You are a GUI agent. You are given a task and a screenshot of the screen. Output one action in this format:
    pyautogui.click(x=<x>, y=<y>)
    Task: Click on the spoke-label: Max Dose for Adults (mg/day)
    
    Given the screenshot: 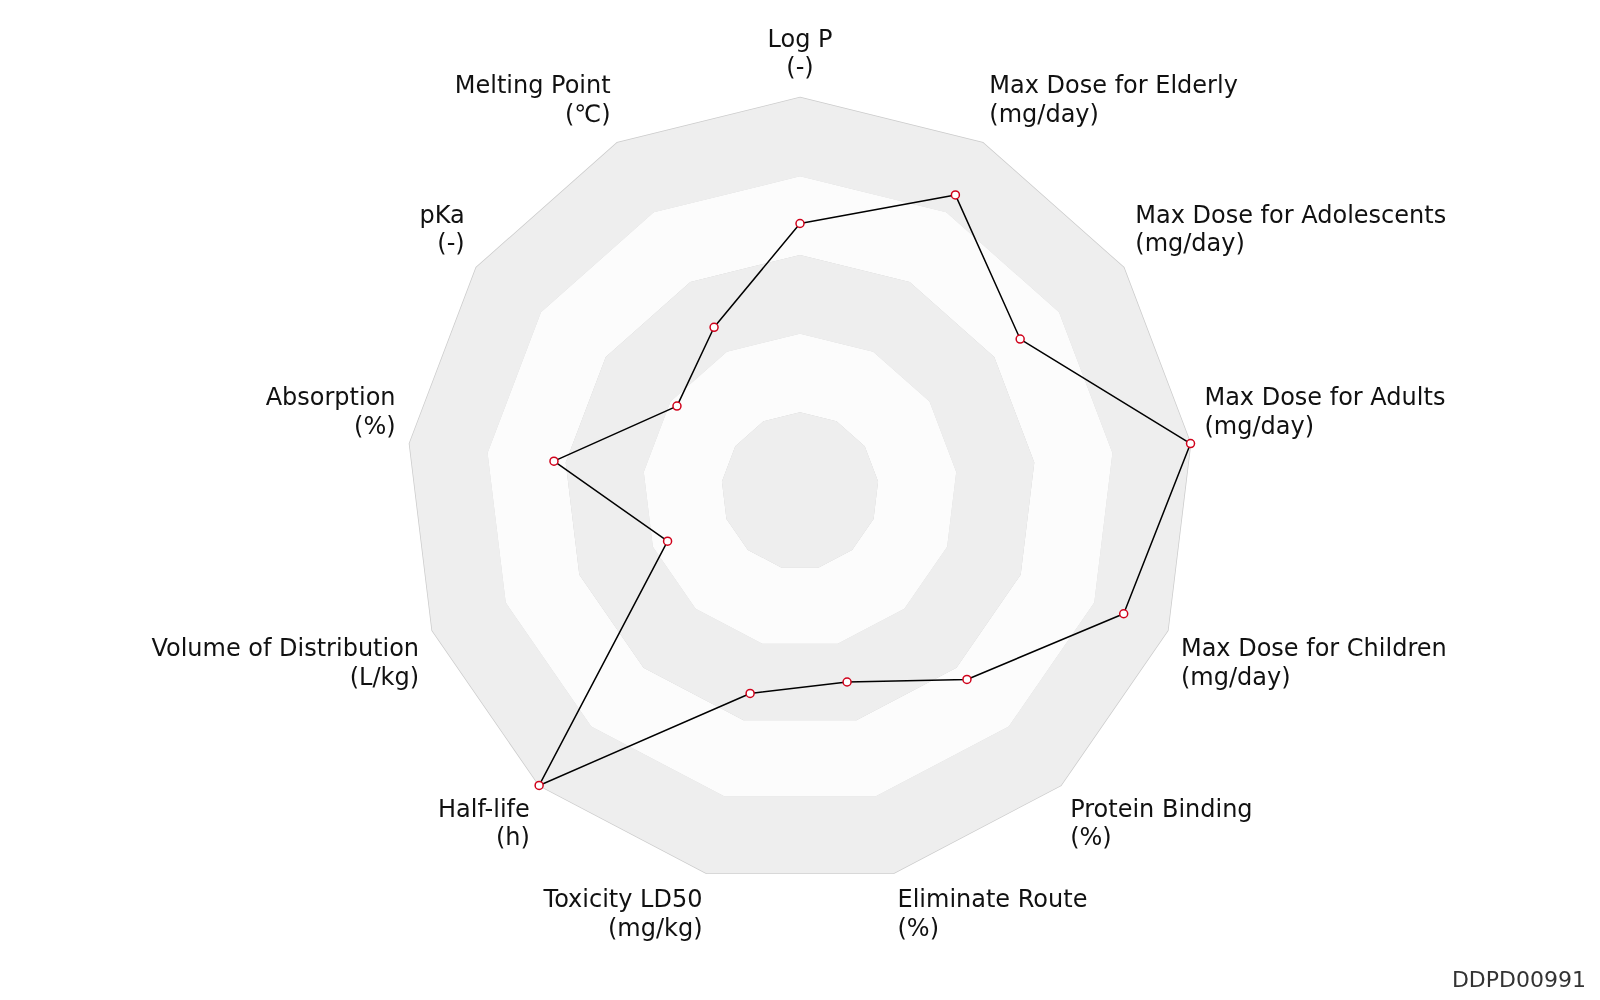 What is the action you would take?
    pyautogui.click(x=1325, y=411)
    